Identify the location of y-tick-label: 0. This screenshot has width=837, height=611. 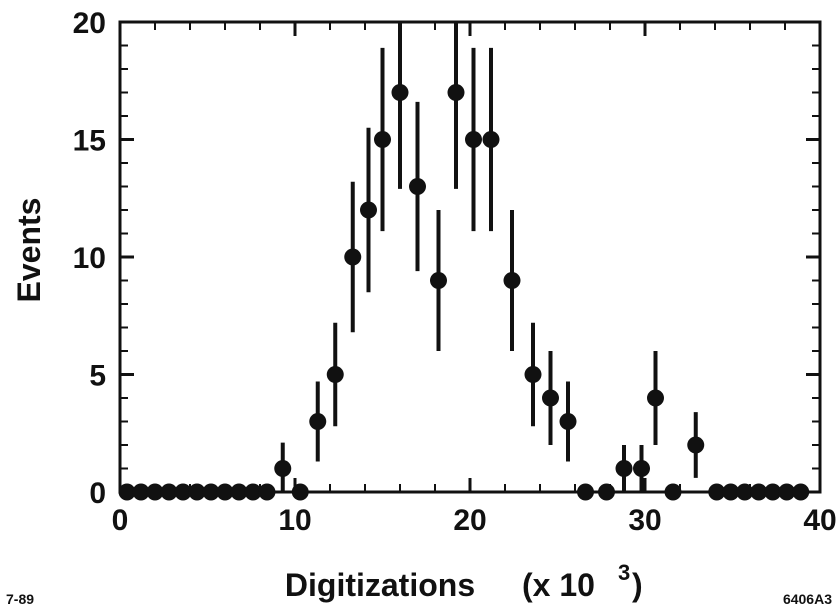
(97, 493).